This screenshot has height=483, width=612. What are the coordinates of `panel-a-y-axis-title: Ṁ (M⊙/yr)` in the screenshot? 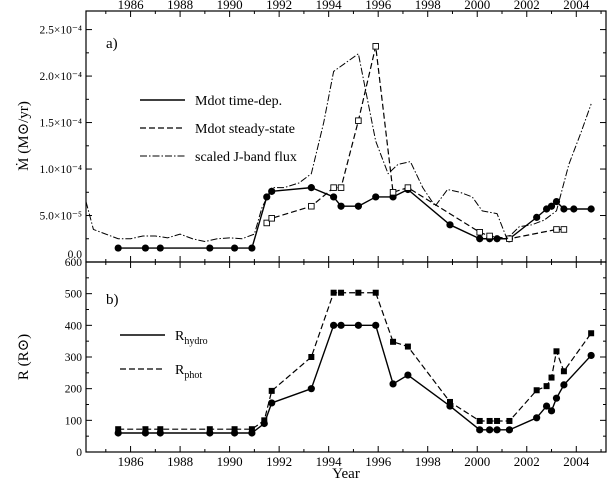 It's located at (24, 136).